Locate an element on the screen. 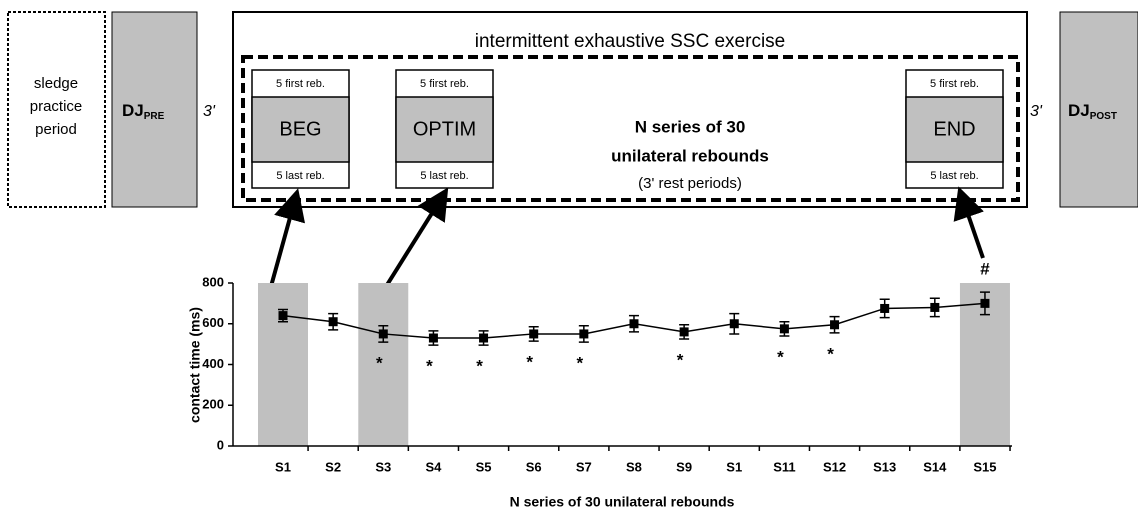 The image size is (1138, 514). practice-text: period is located at coordinates (56, 129).